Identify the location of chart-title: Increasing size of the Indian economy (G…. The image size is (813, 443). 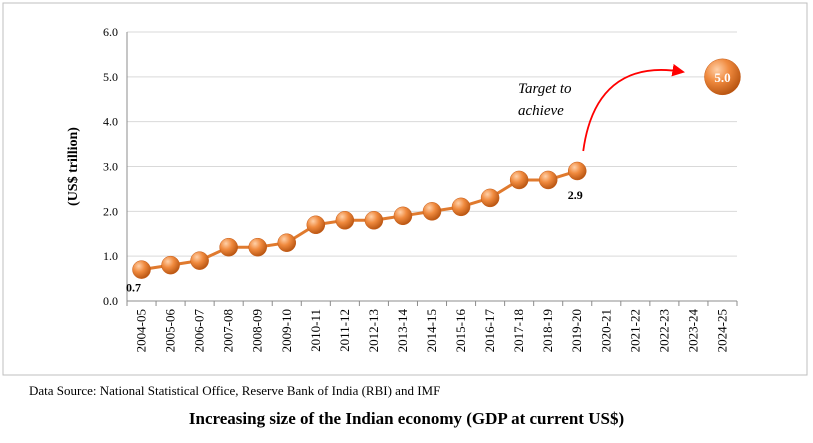
(406, 418).